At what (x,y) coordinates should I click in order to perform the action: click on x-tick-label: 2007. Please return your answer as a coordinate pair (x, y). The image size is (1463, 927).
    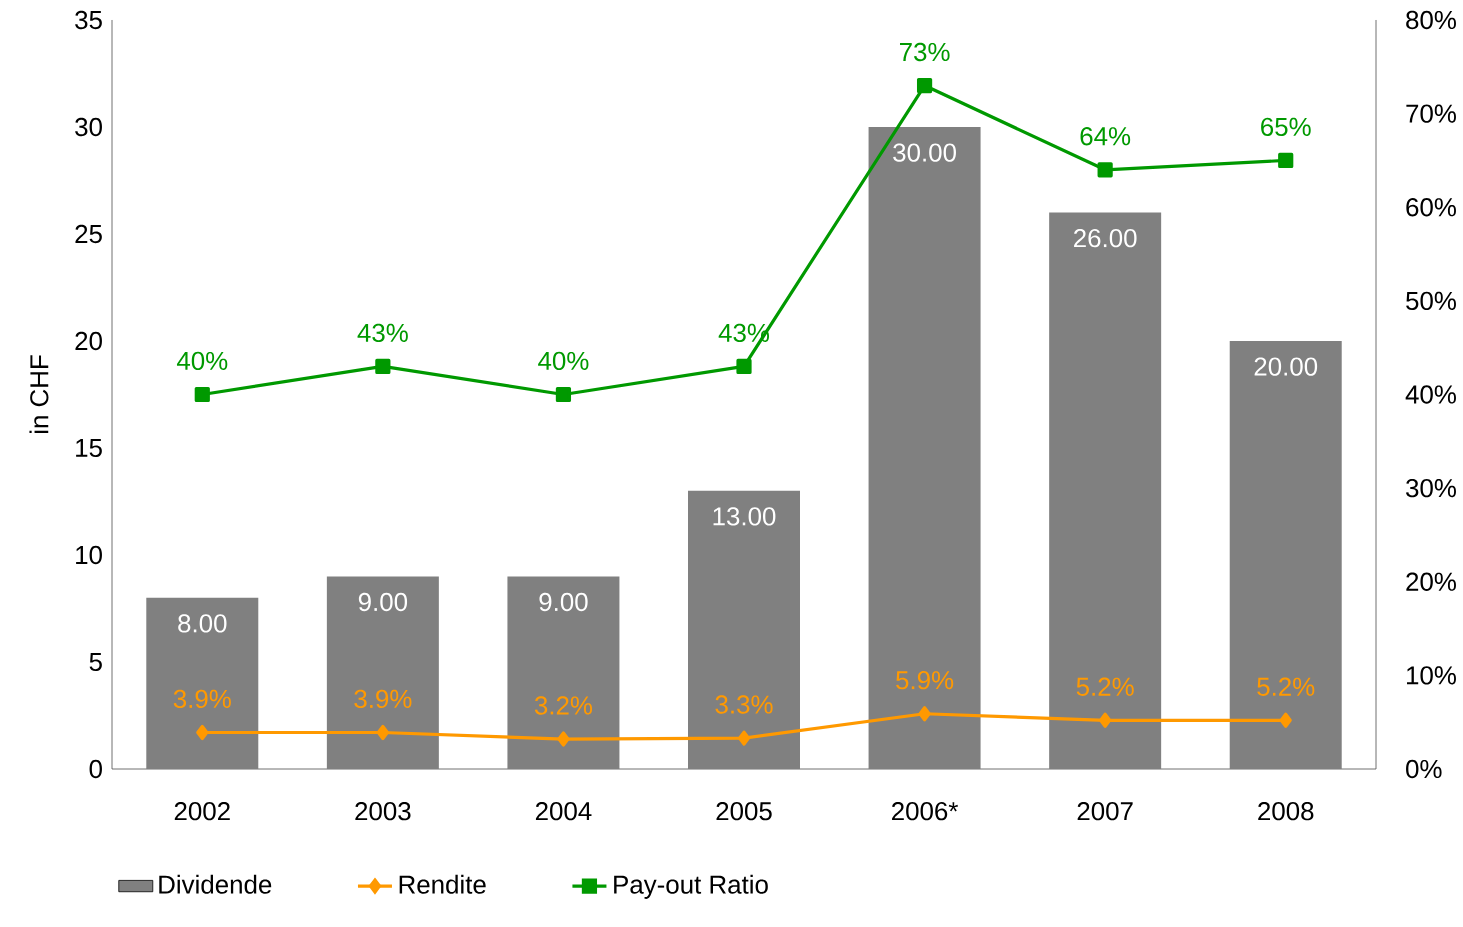
    Looking at the image, I should click on (1105, 811).